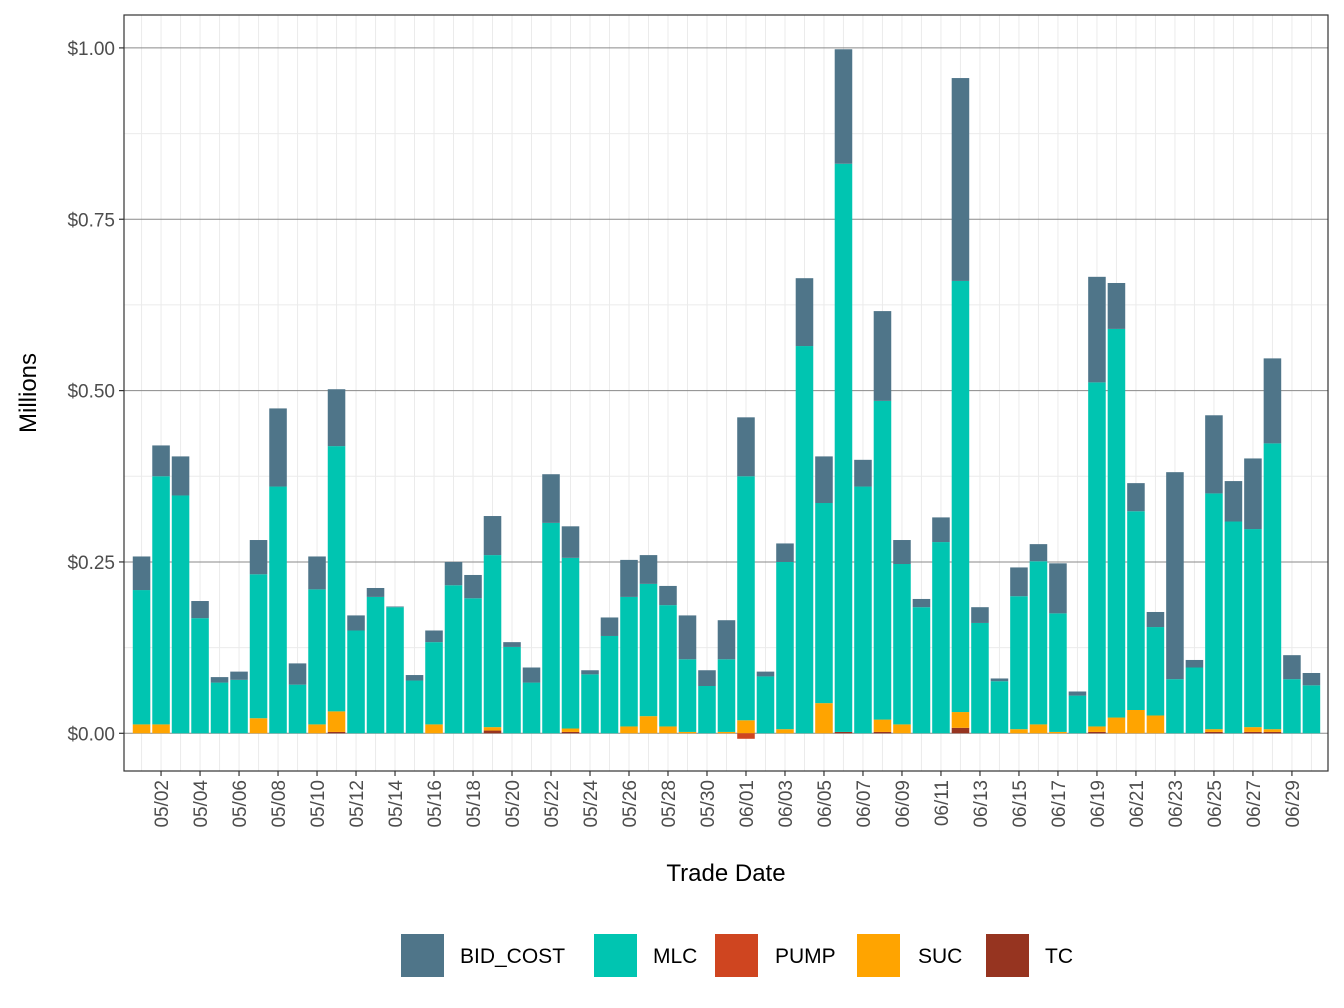 This screenshot has height=1008, width=1344. I want to click on y-axis-title: Millions, so click(28, 393).